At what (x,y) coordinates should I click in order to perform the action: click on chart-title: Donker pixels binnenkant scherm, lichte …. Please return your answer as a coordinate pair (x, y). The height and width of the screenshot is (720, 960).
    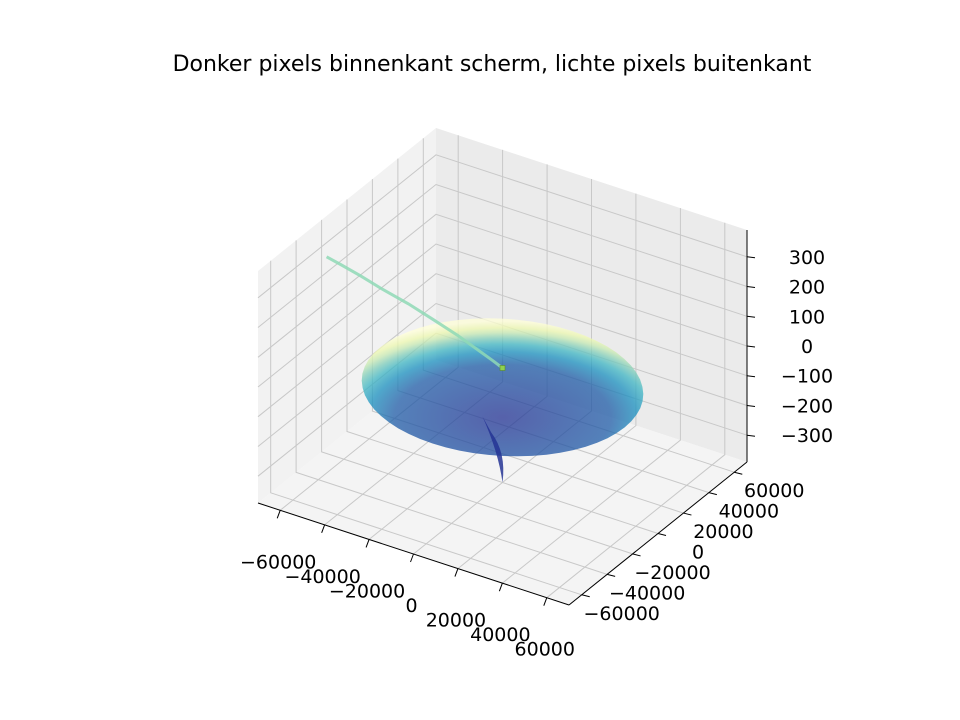
    Looking at the image, I should click on (492, 64).